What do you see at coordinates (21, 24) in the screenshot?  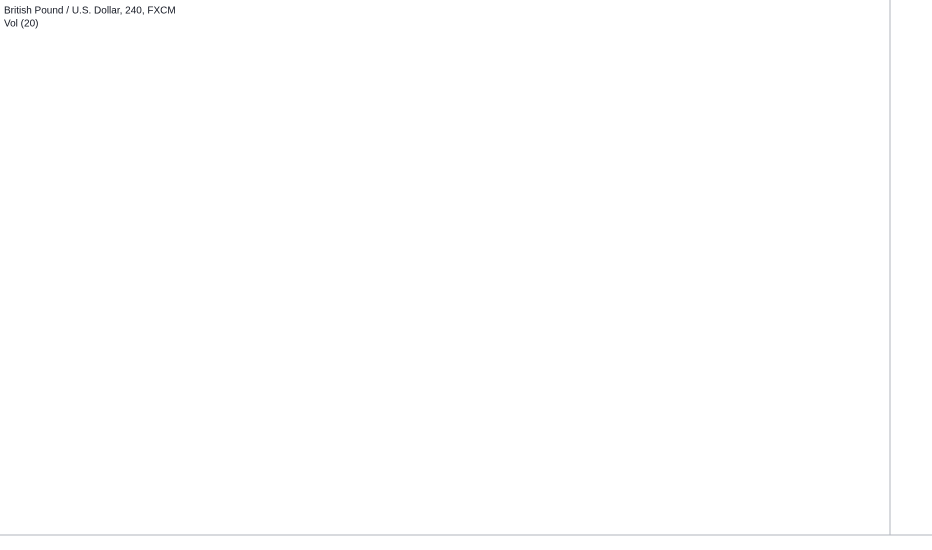 I see `volume-title: Vol (20)` at bounding box center [21, 24].